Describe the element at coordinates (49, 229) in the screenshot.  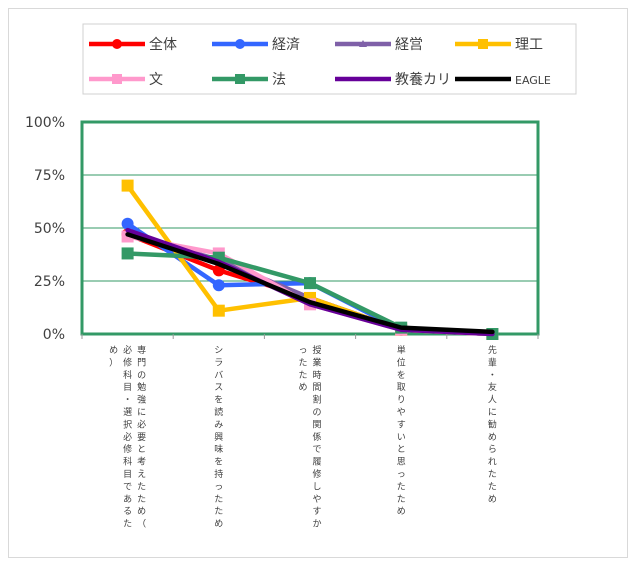
I see `y-tick-label: 50%` at that location.